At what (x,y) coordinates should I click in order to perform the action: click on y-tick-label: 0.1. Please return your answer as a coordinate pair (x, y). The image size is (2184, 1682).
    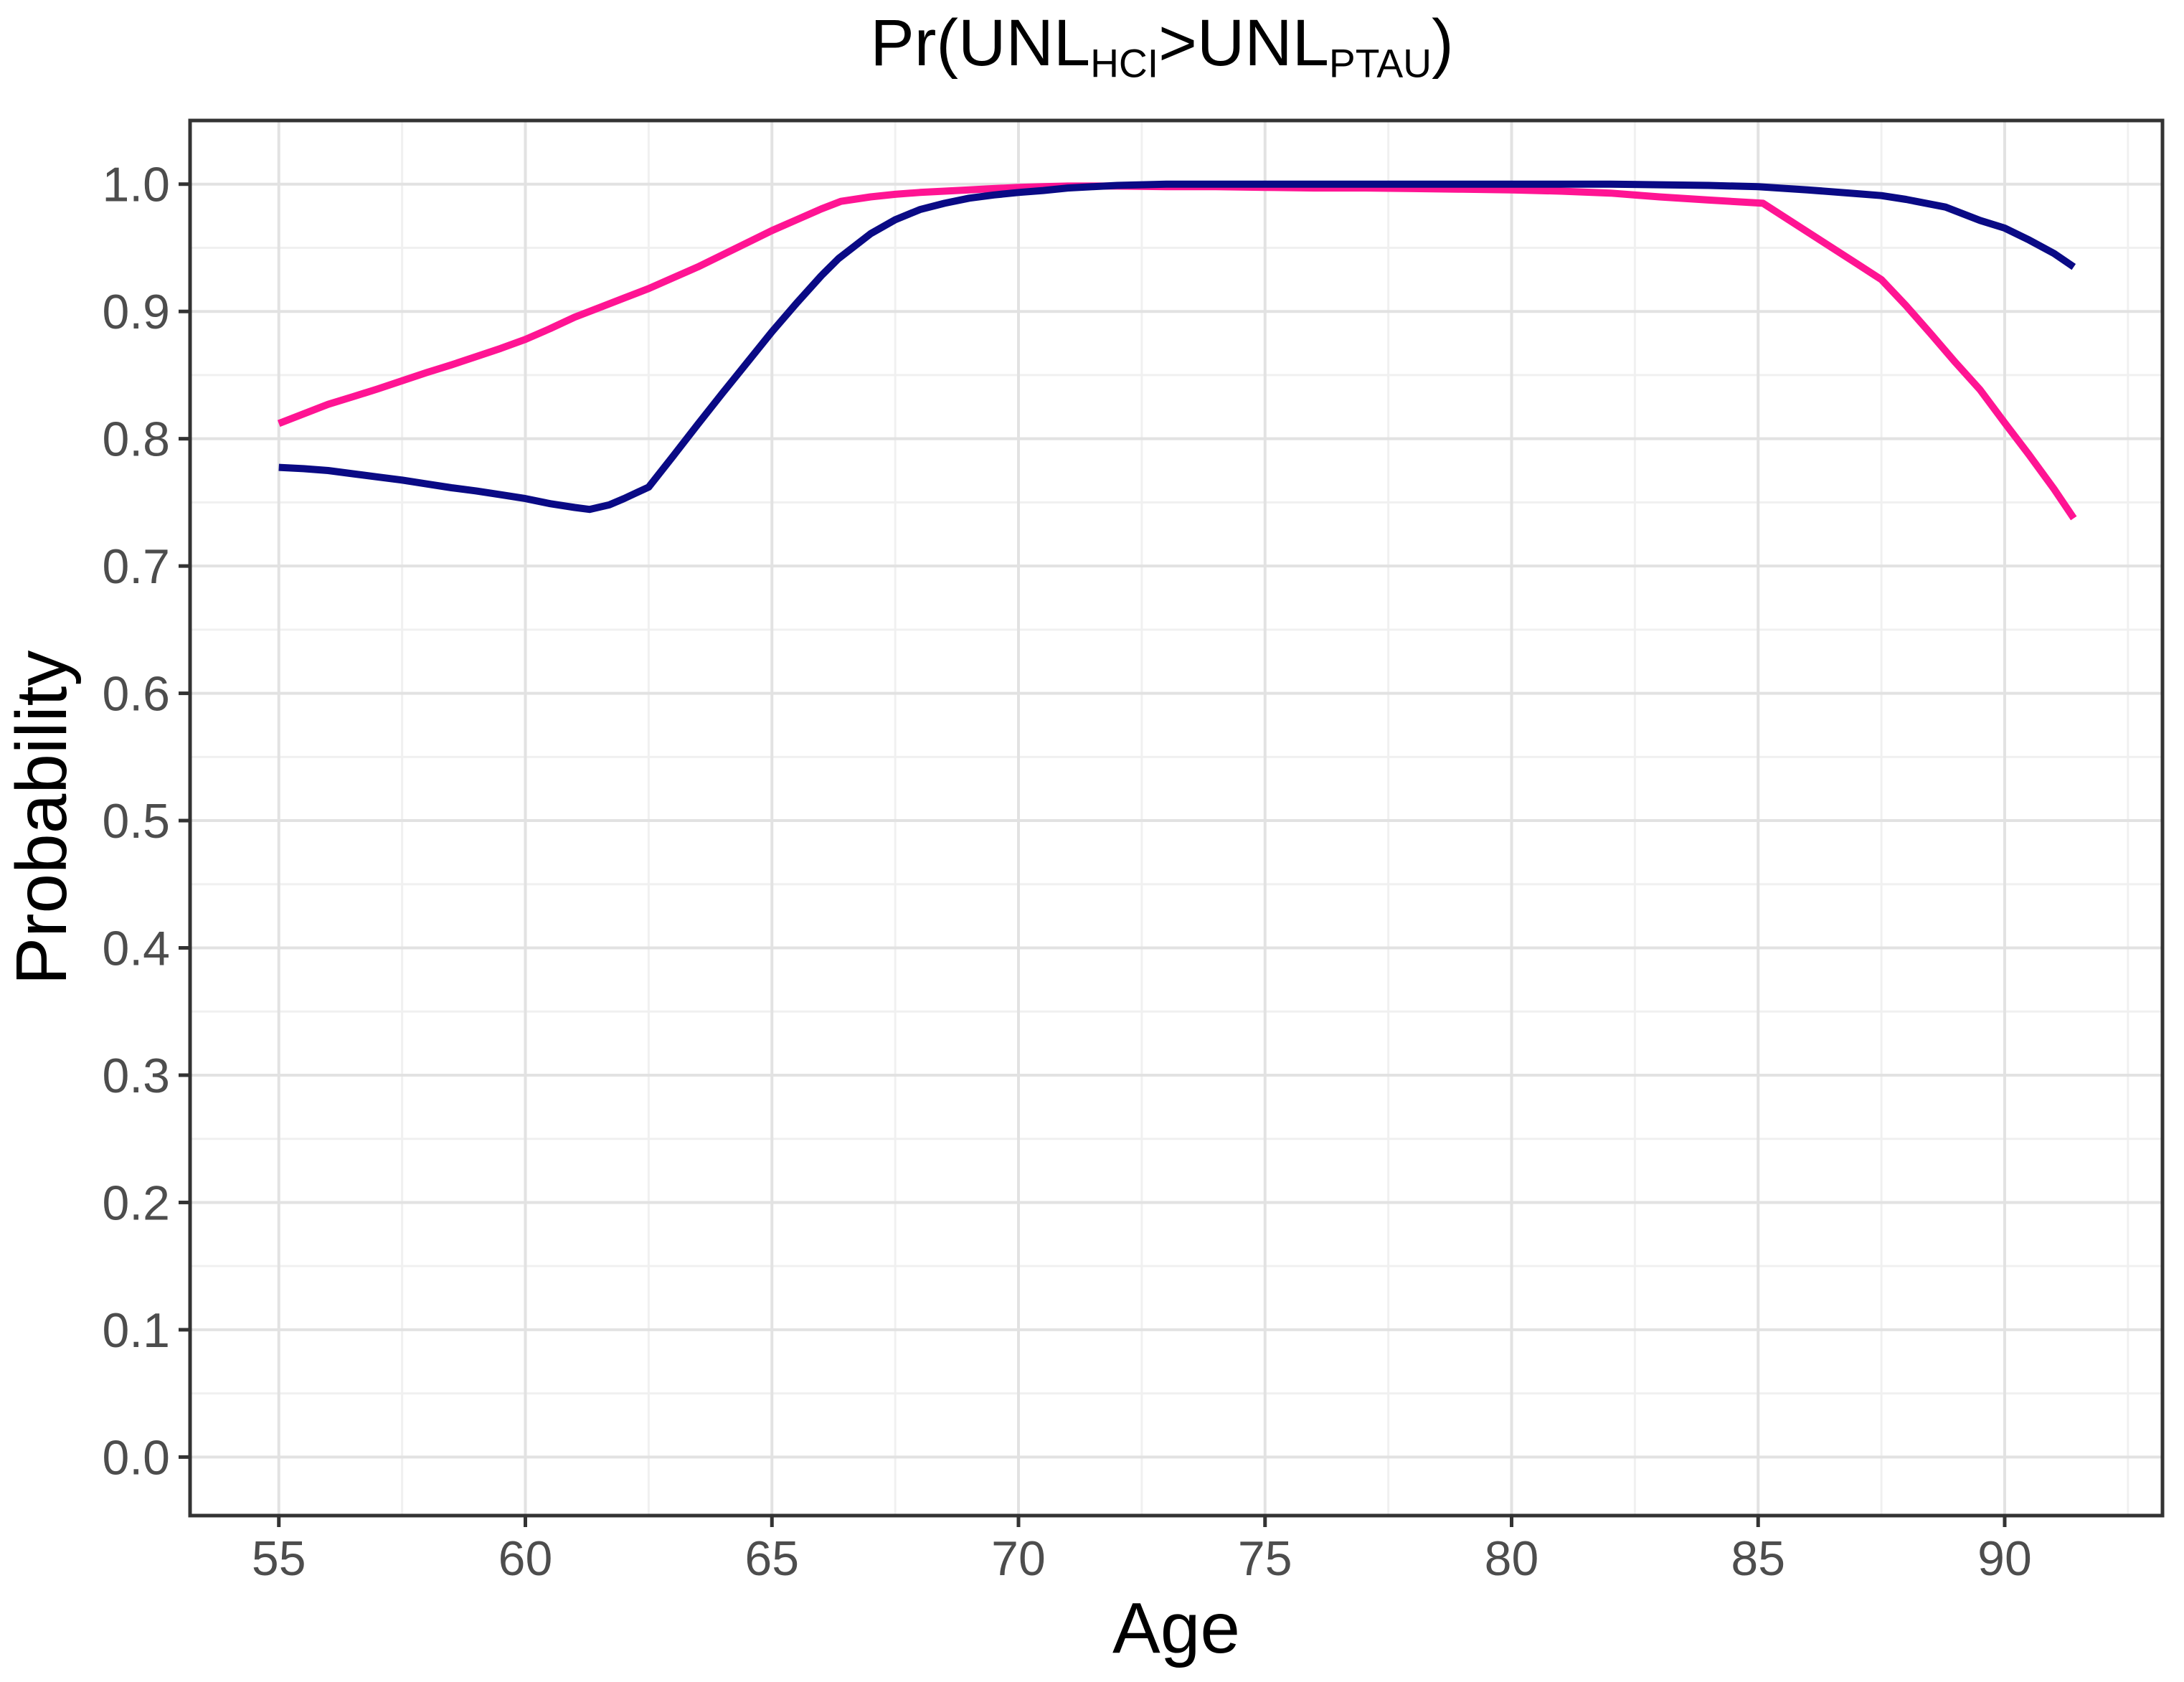
    Looking at the image, I should click on (136, 1330).